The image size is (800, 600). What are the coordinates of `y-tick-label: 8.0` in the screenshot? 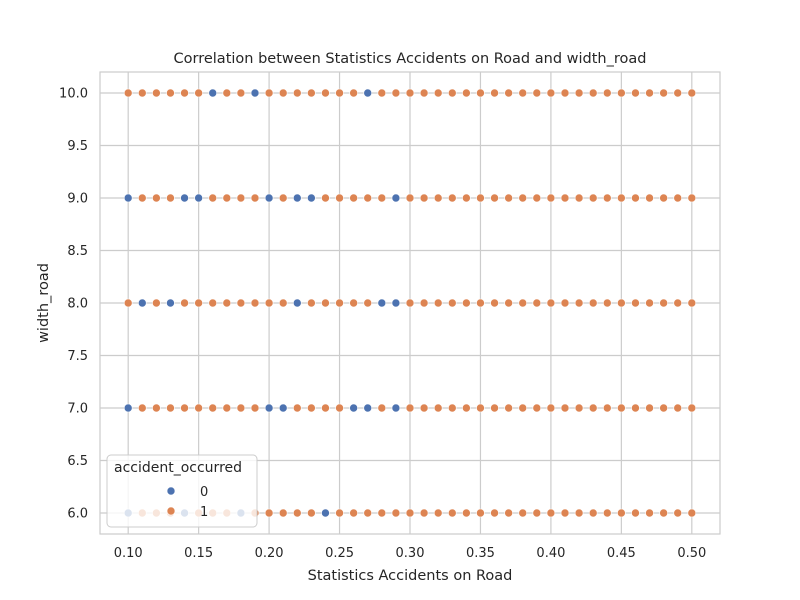 It's located at (77, 304).